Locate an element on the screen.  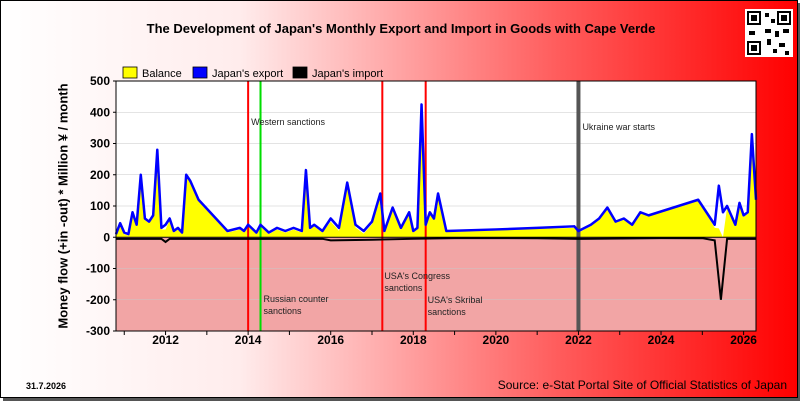
y-tick-label: 100 is located at coordinates (100, 206).